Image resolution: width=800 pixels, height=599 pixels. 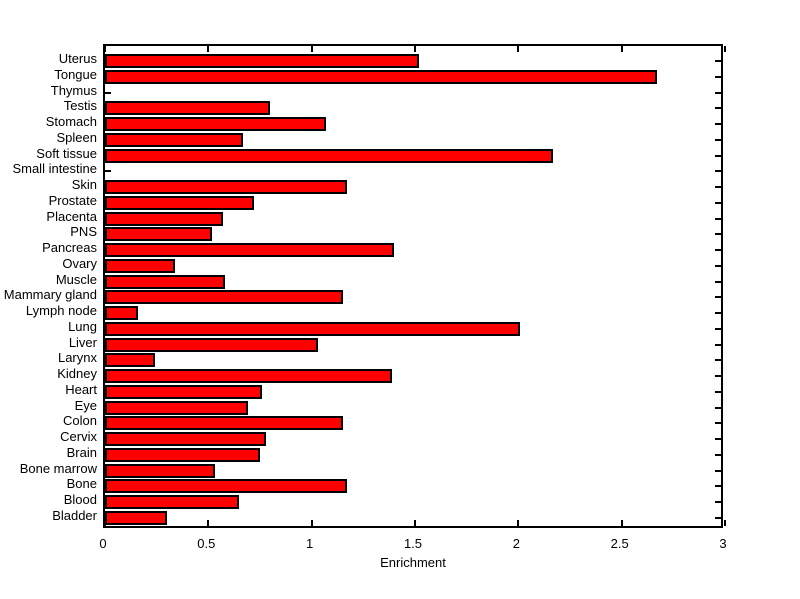 I want to click on category-label-blood: Blood, so click(x=80, y=499).